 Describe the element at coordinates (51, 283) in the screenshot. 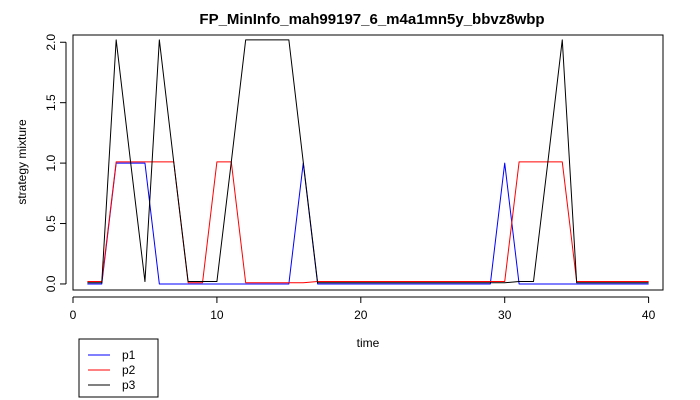

I see `y-tick-label: 0.0` at that location.